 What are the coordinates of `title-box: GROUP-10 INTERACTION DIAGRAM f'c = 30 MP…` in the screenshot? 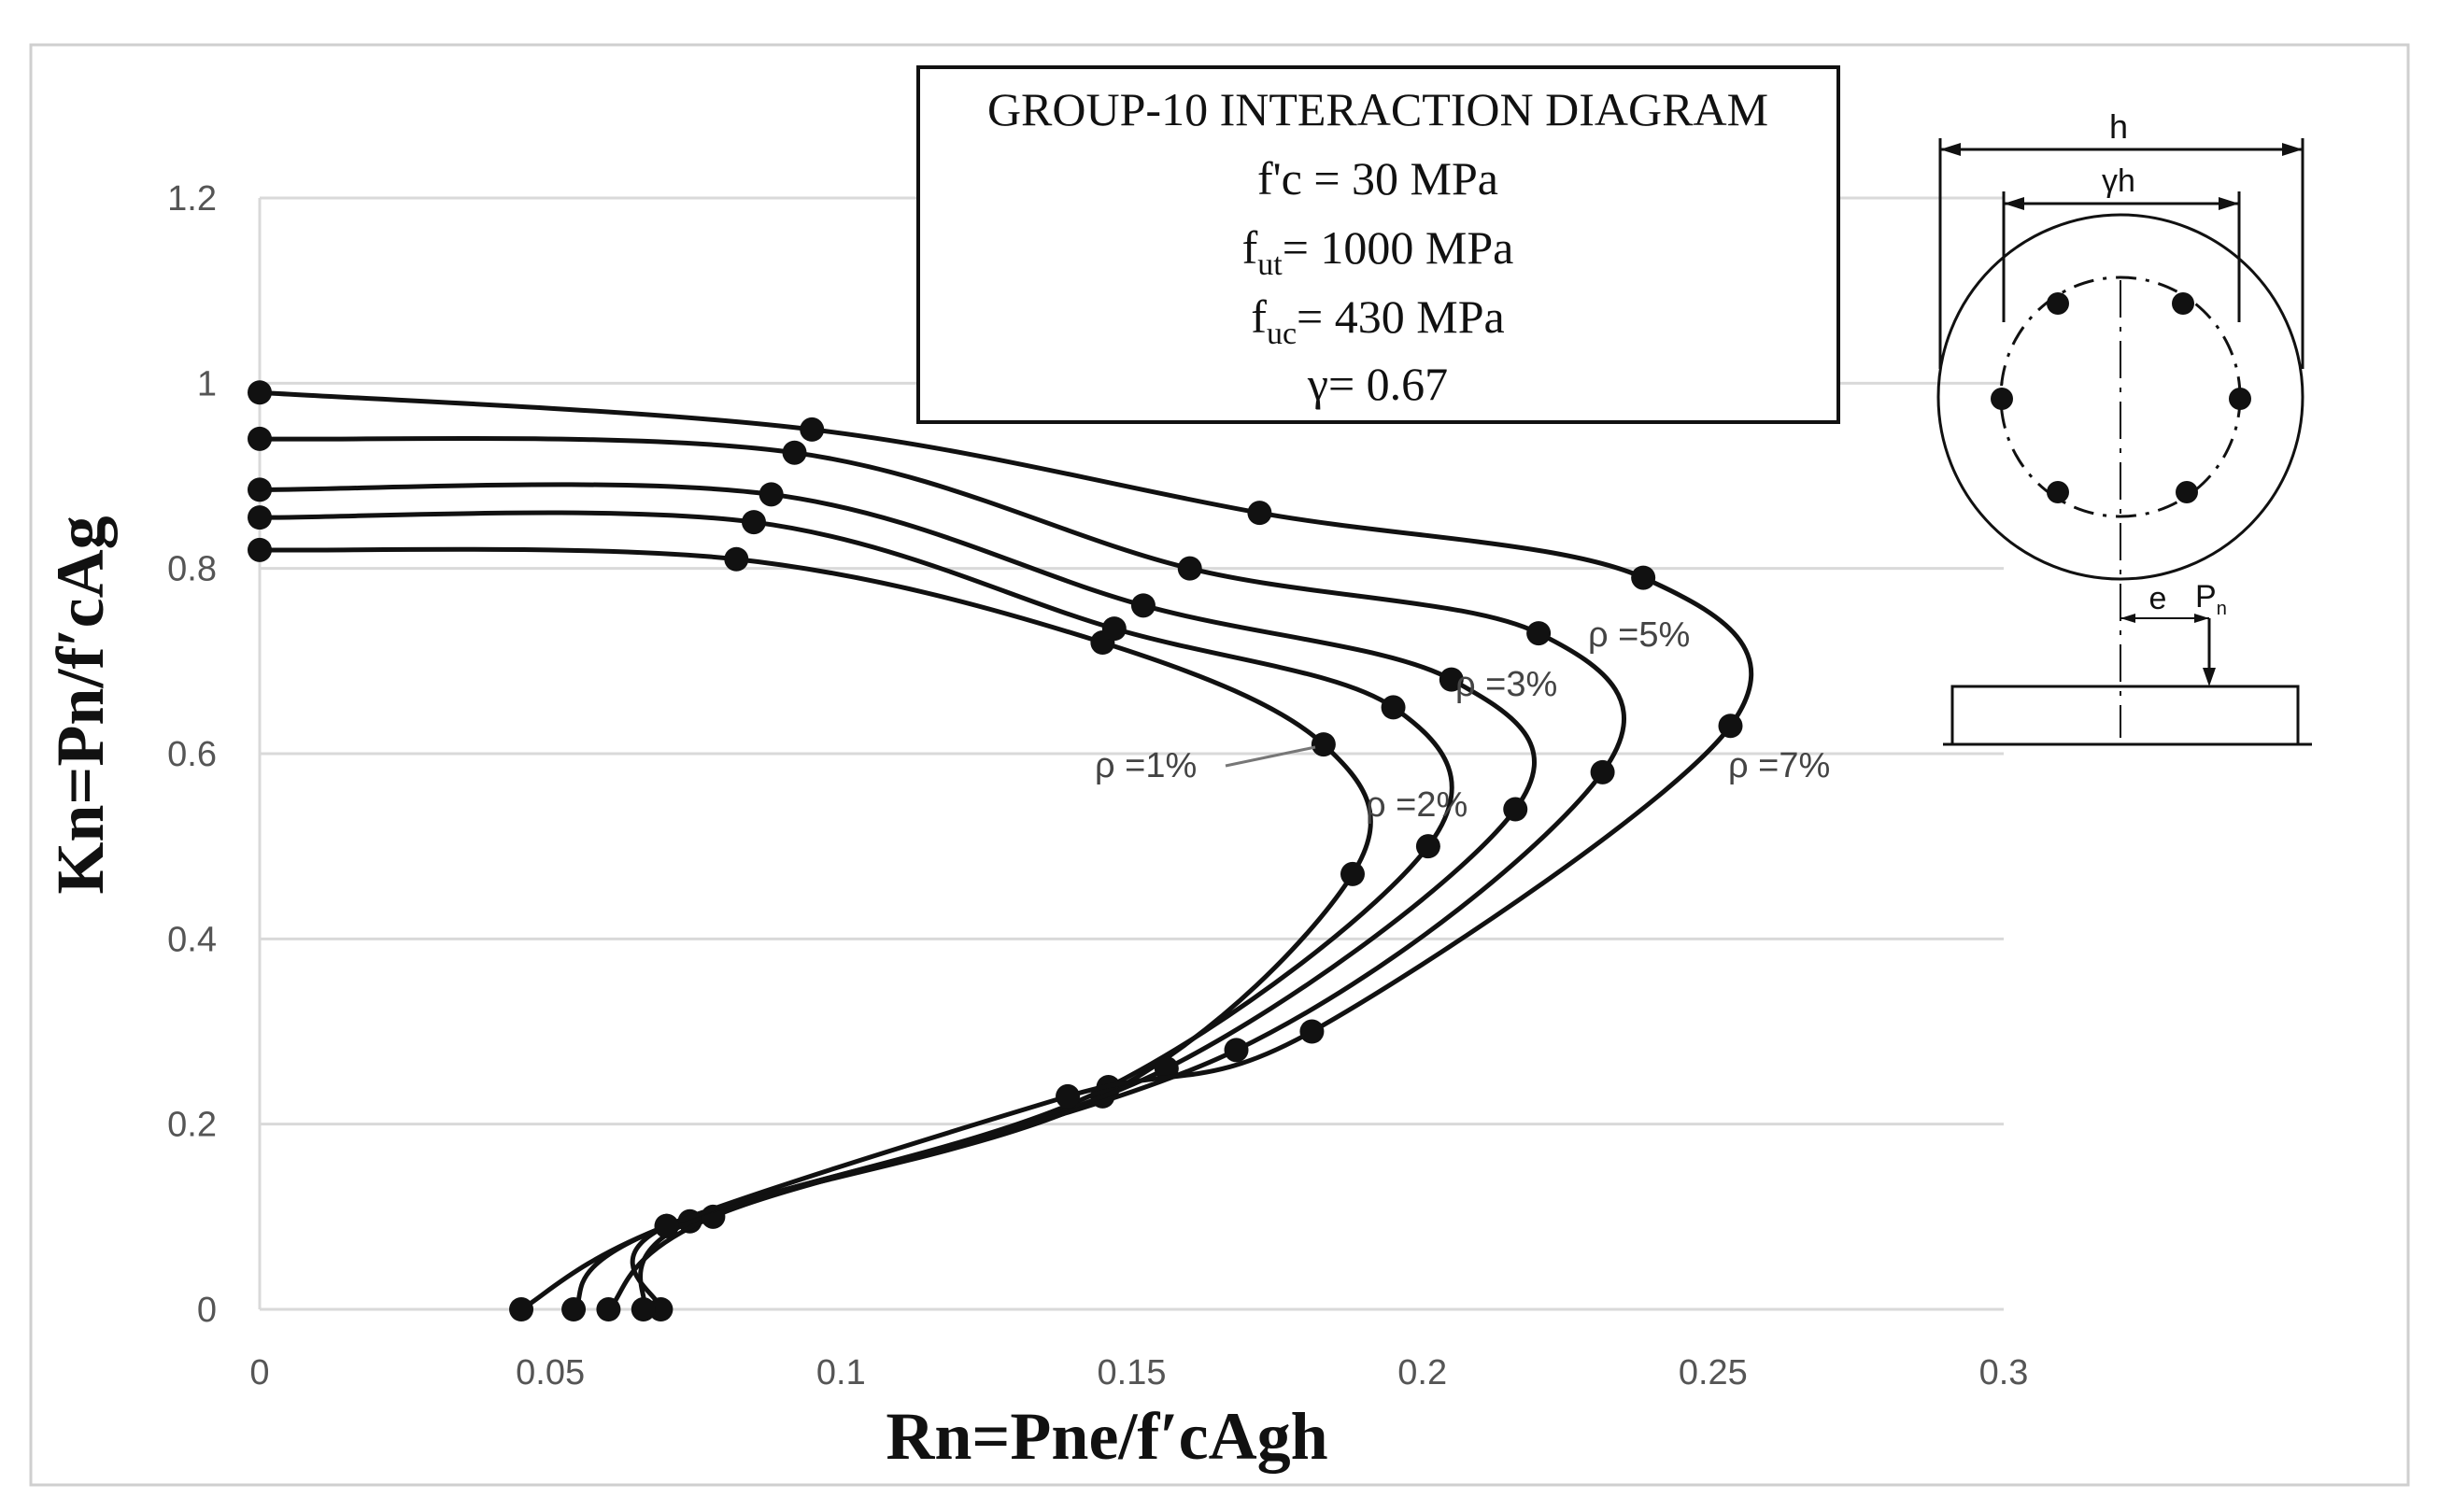 It's located at (1378, 245).